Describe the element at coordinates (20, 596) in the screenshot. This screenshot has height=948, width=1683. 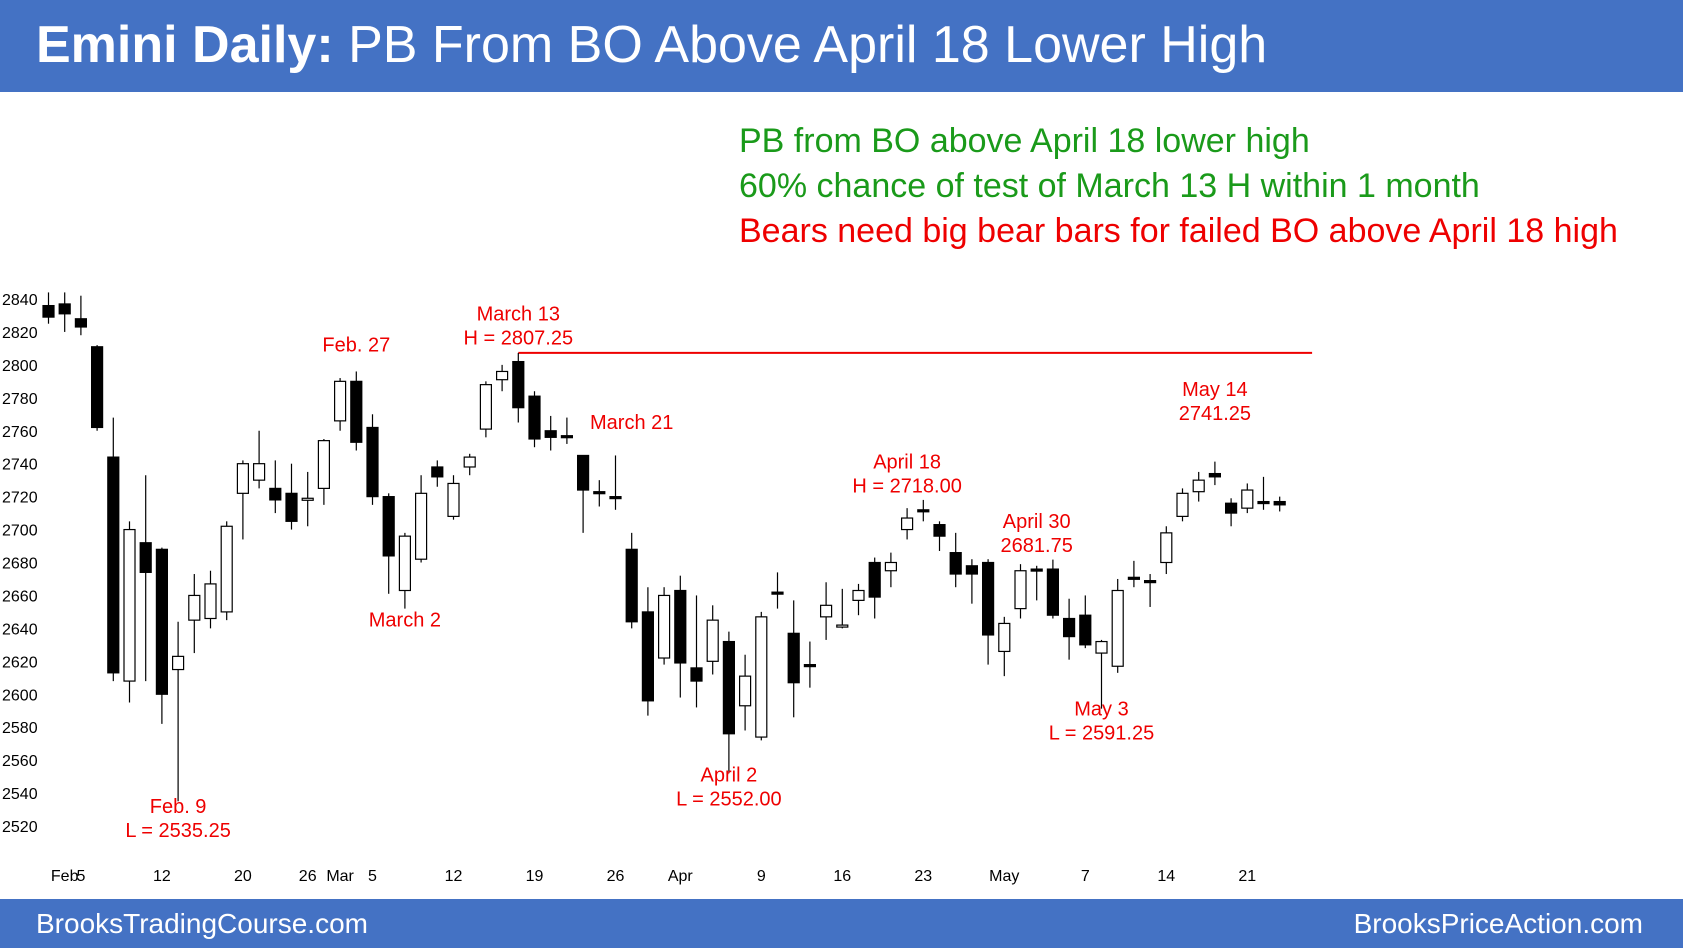
I see `y-tick-label: 2660` at that location.